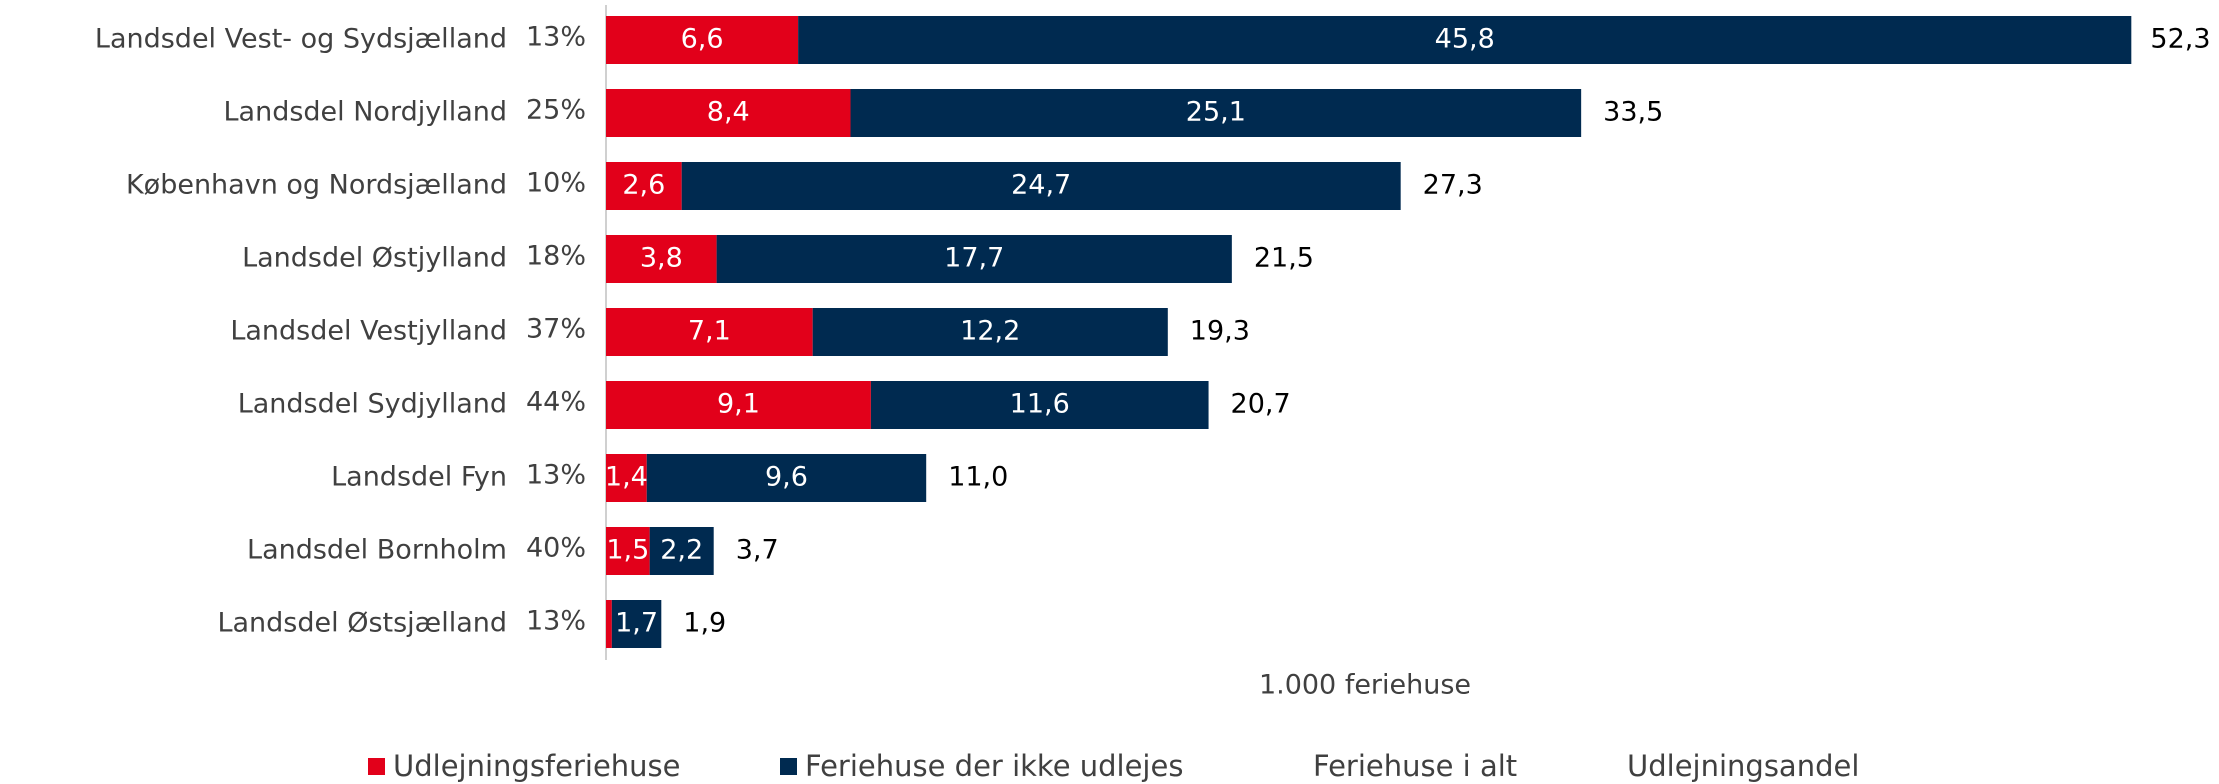 This screenshot has height=784, width=2219. I want to click on total-label: 52,3, so click(2180, 39).